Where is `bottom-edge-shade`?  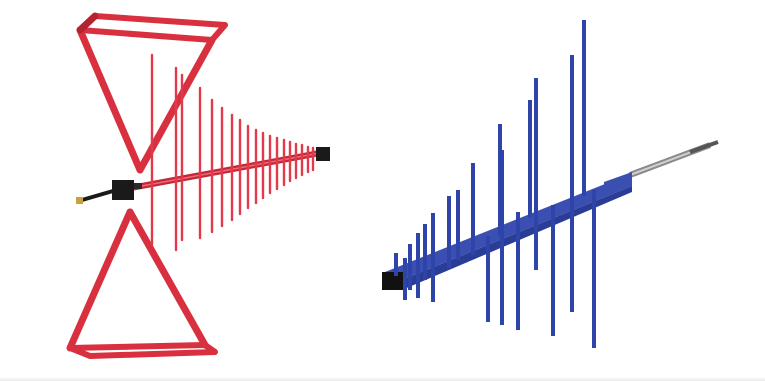 bottom-edge-shade is located at coordinates (382, 379).